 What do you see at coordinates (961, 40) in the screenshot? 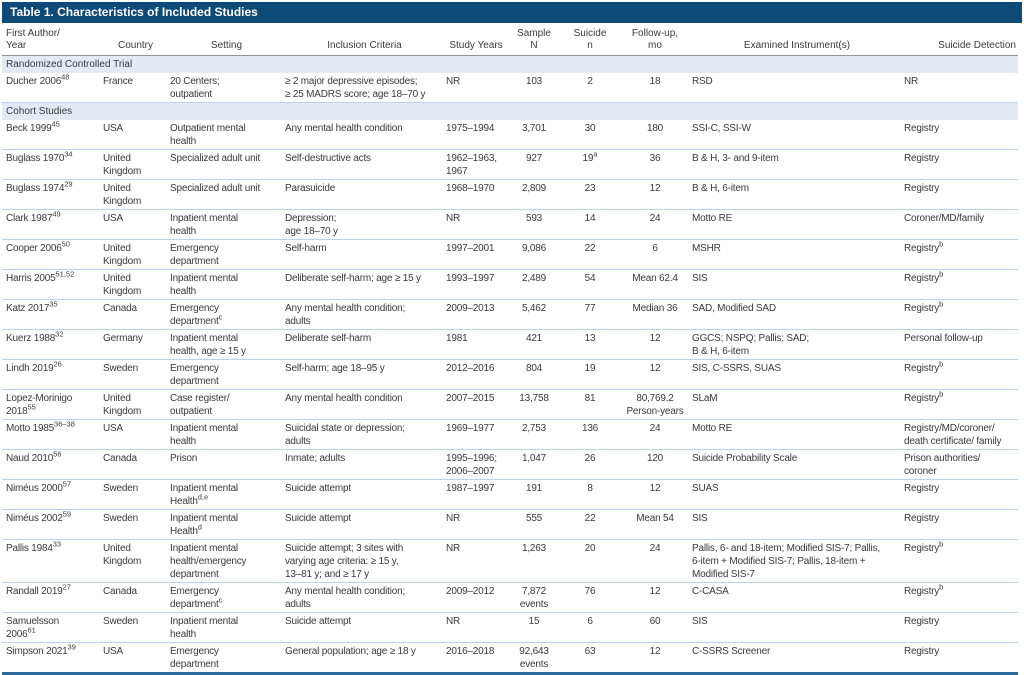
I see `col-header-detection: Suicide Detection` at bounding box center [961, 40].